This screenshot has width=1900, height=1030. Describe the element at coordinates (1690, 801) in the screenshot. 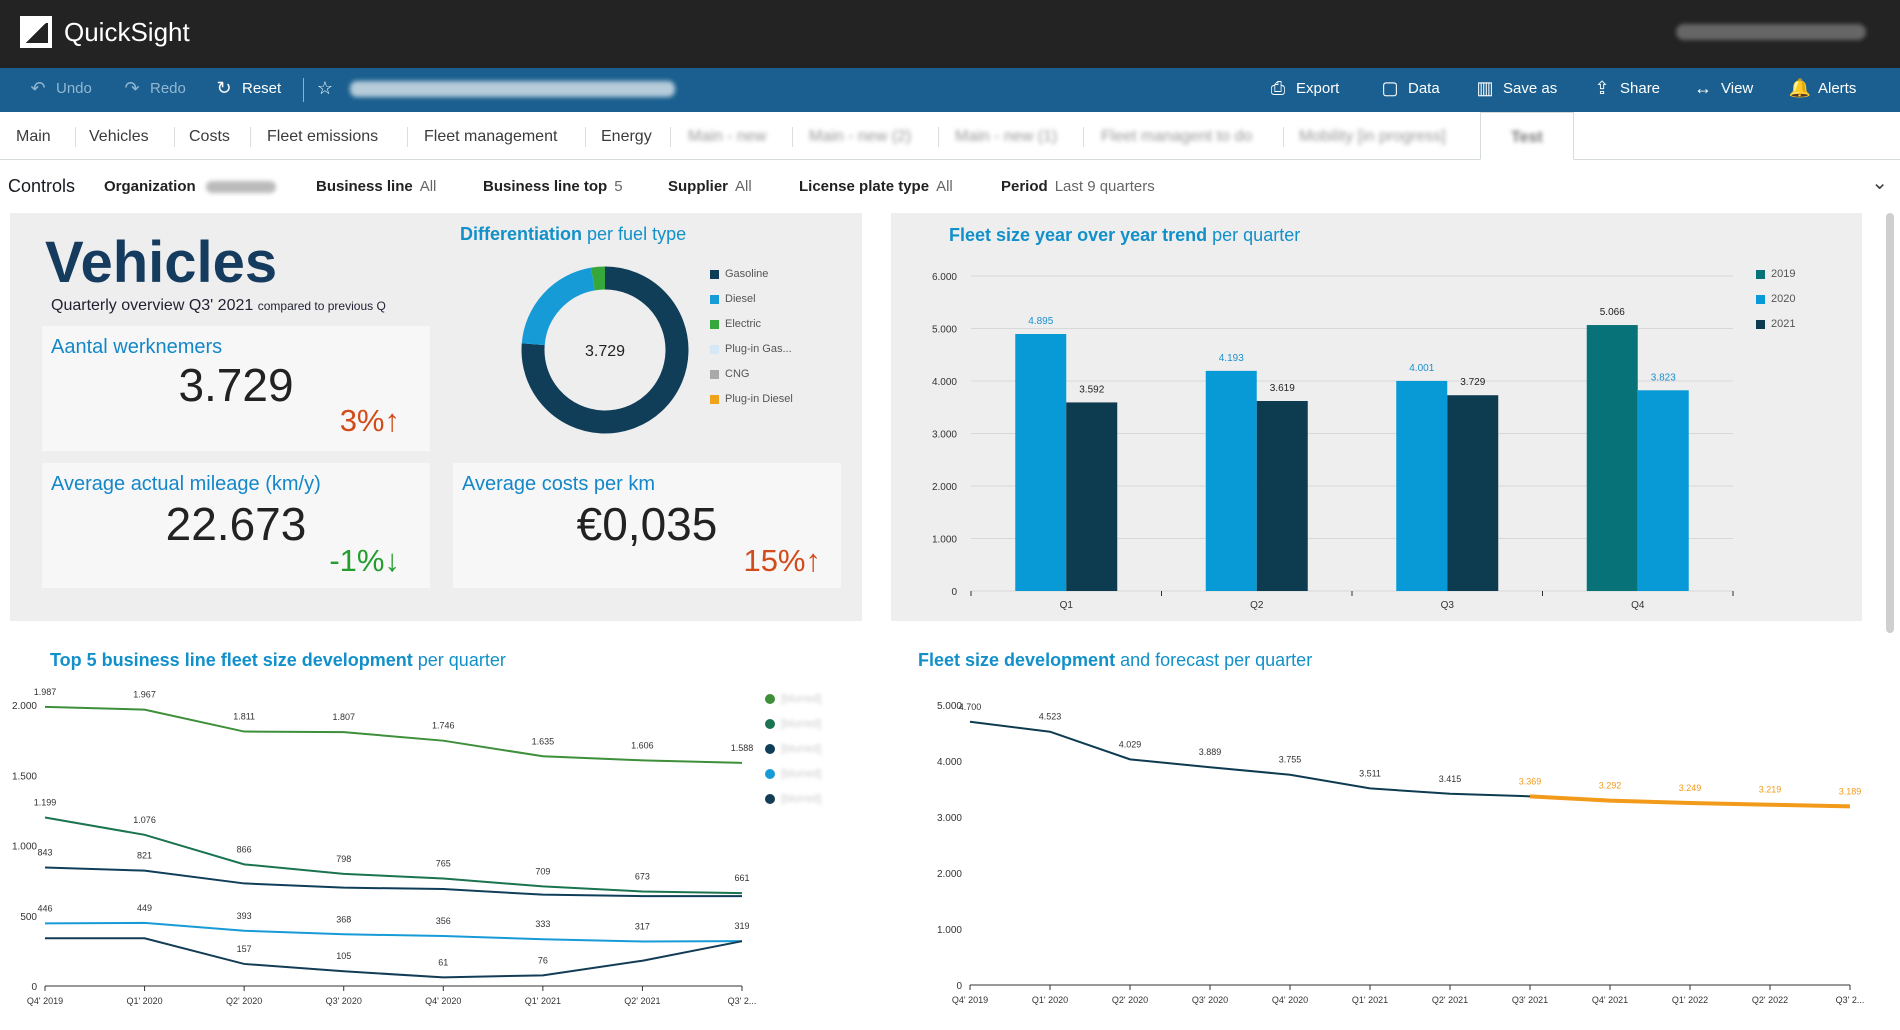

I see `line-forecast` at that location.